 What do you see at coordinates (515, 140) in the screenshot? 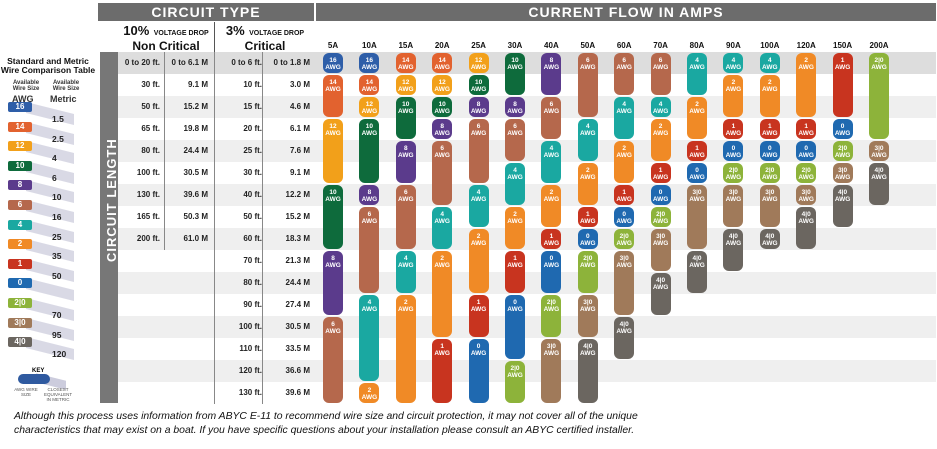
I see `wire-gauge-pill: 6 AWG` at bounding box center [515, 140].